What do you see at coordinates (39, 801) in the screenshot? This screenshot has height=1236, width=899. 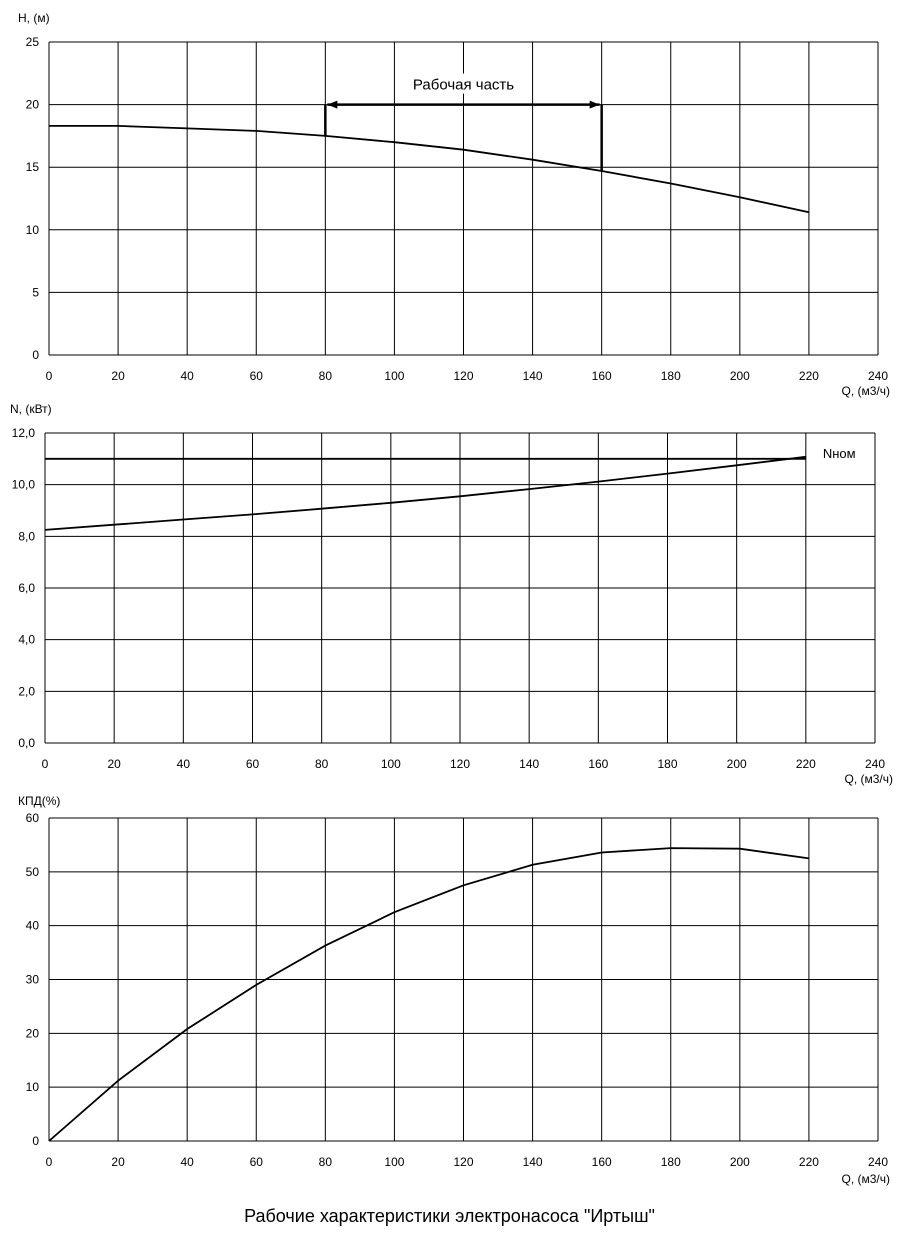 I see `y-axis-label: КПД(%)` at bounding box center [39, 801].